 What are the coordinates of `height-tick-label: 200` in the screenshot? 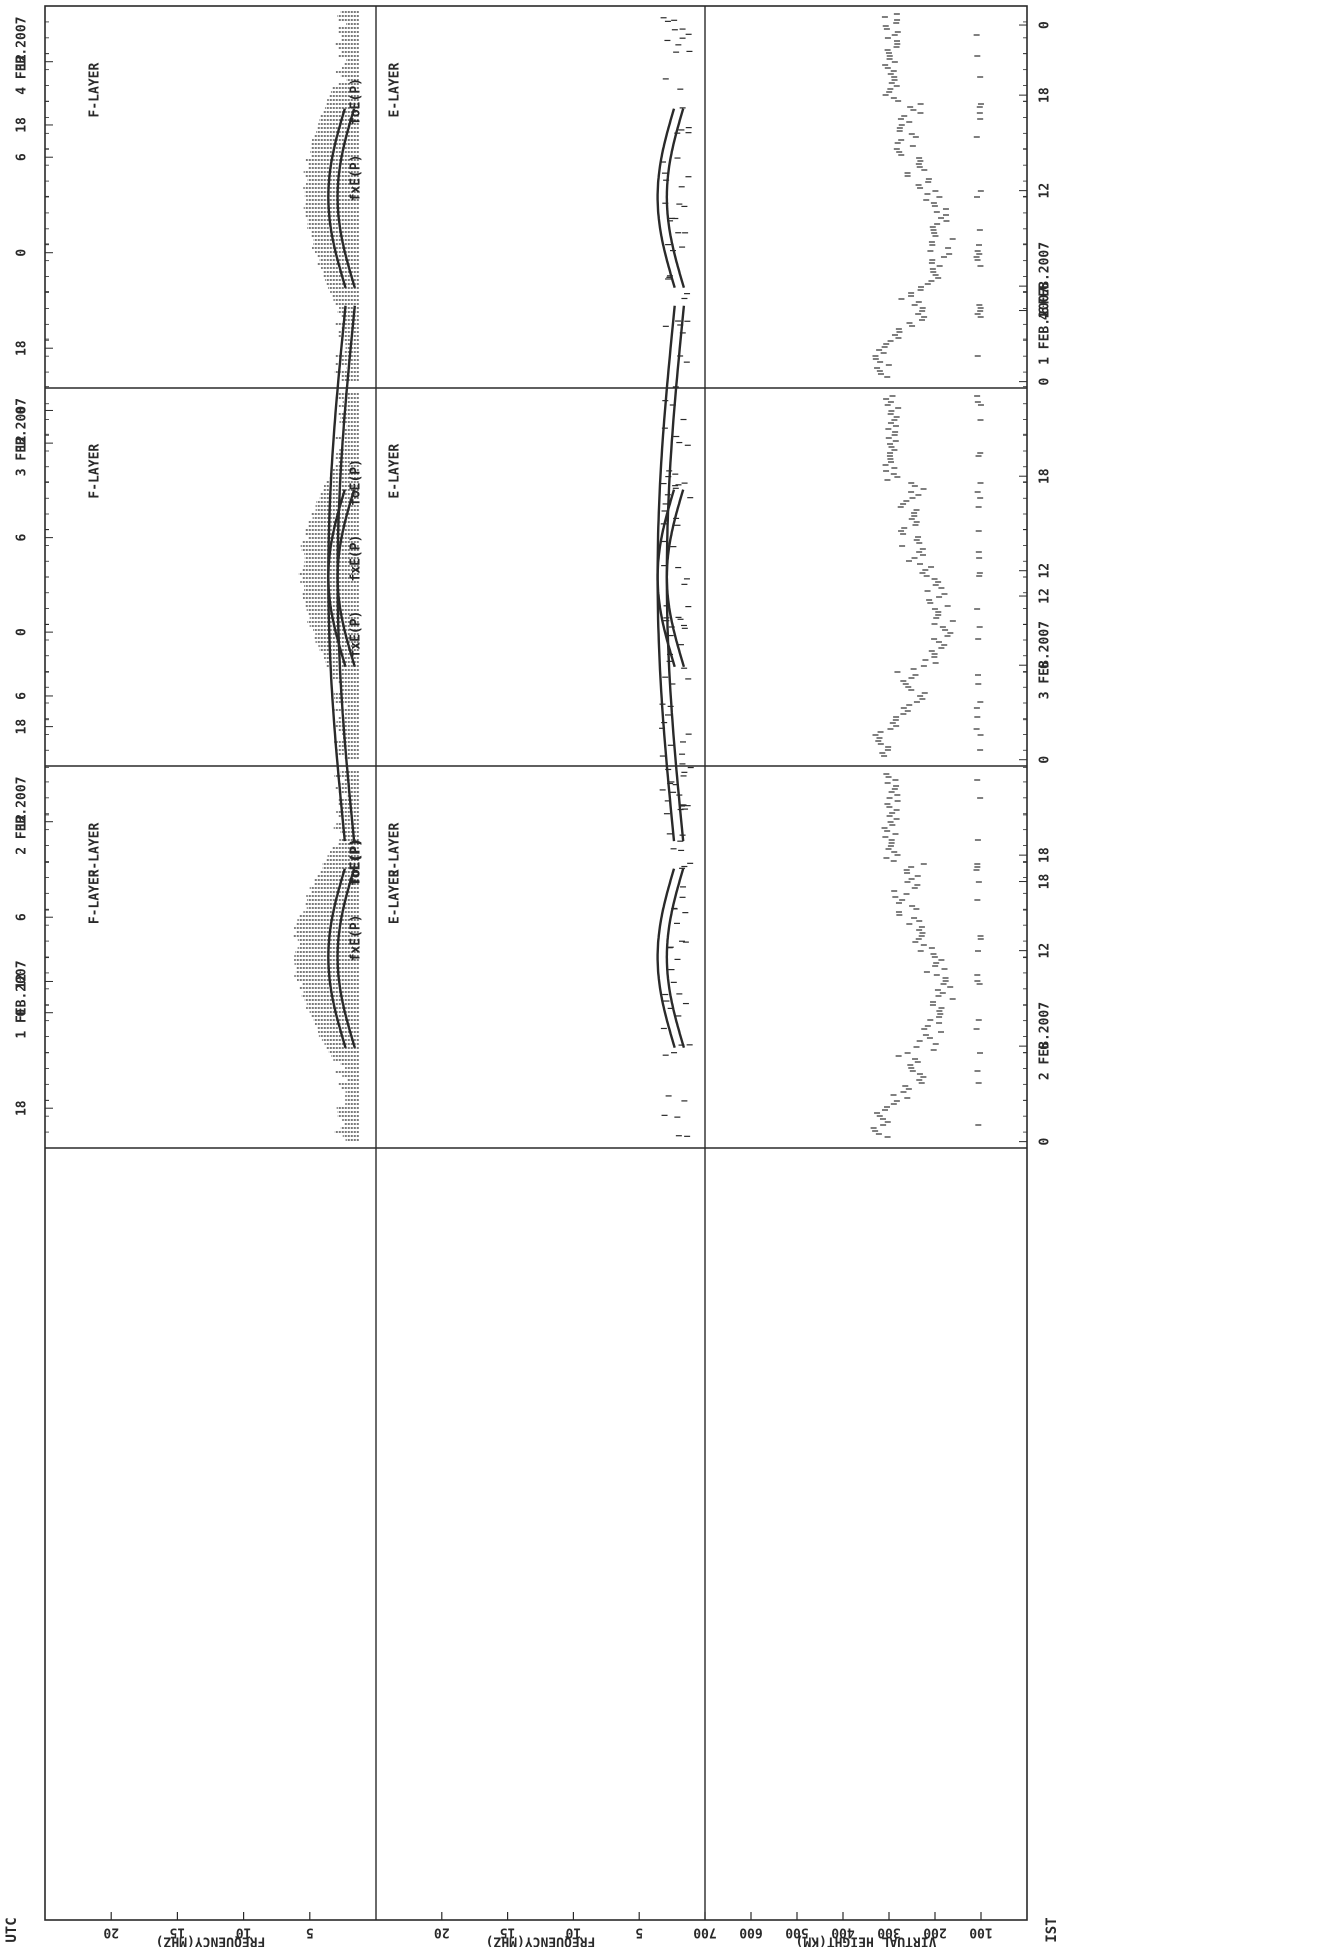 It's located at (935, 1932).